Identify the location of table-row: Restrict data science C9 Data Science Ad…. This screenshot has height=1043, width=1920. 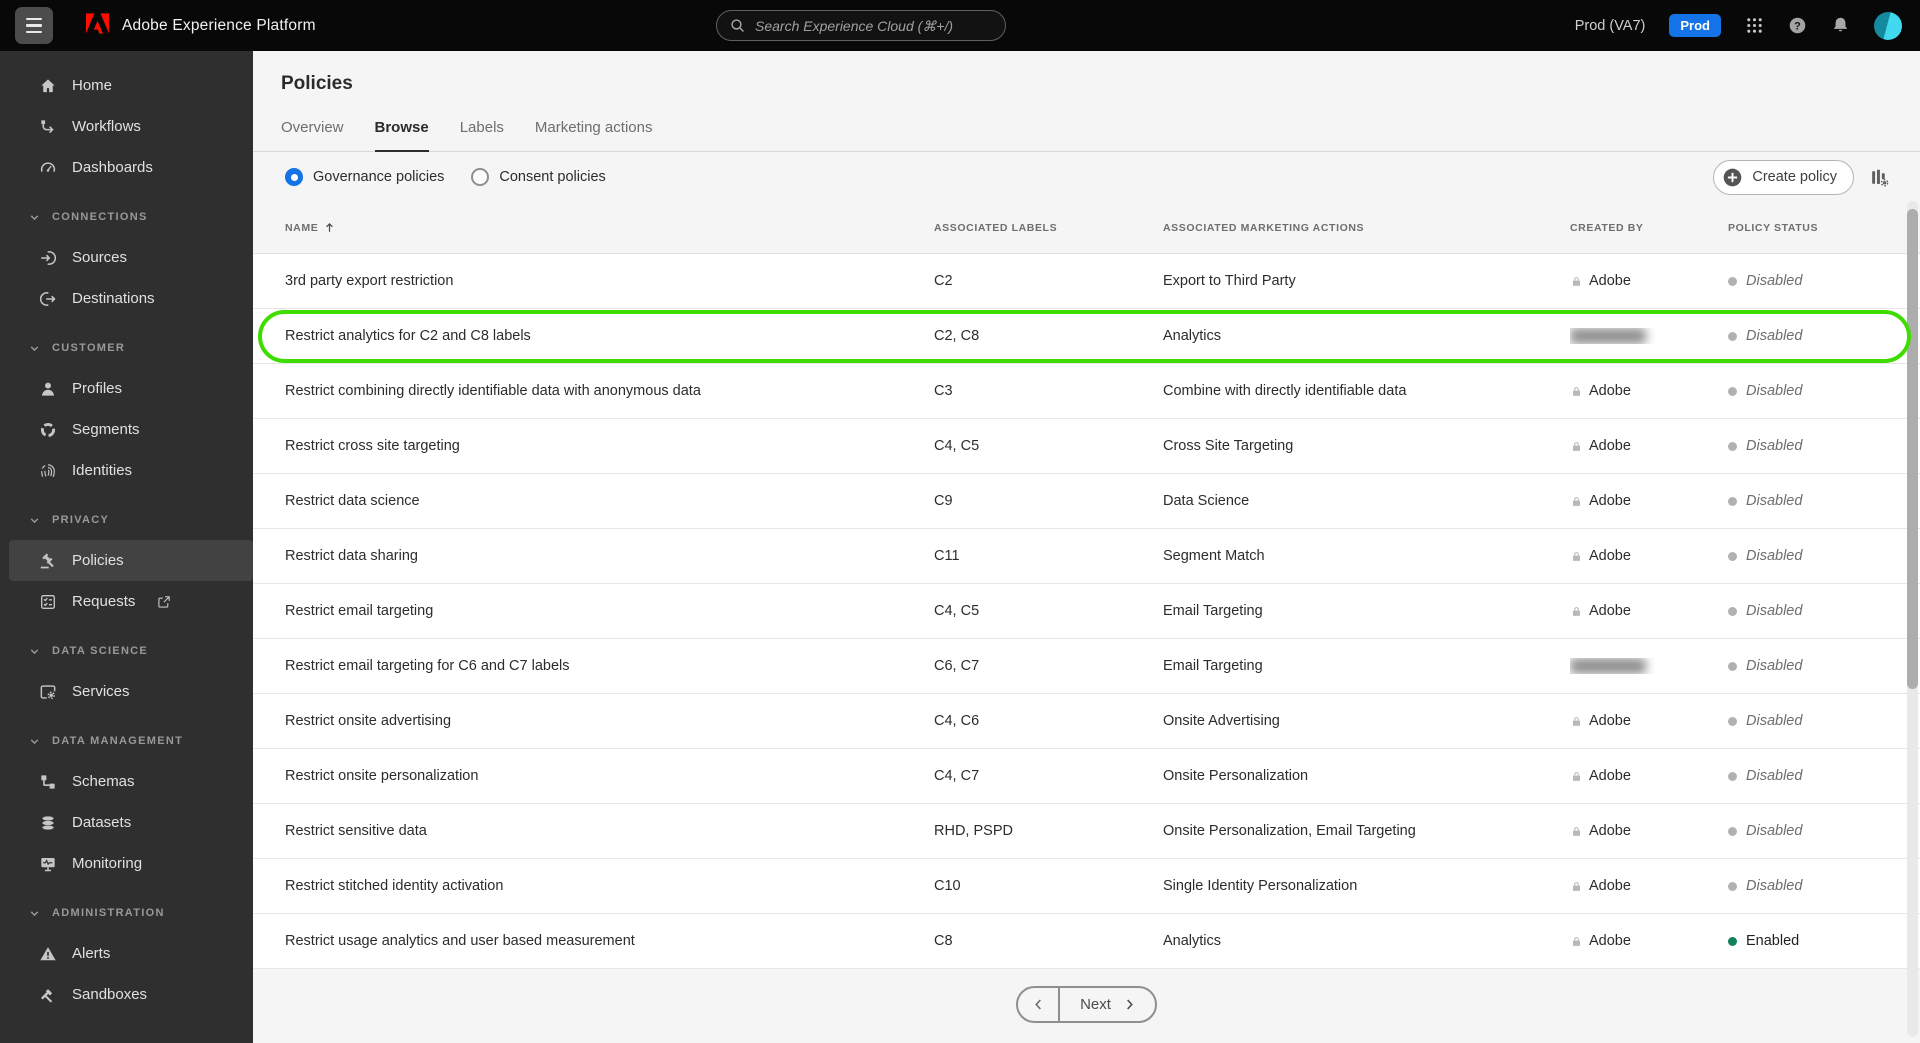
(1086, 501).